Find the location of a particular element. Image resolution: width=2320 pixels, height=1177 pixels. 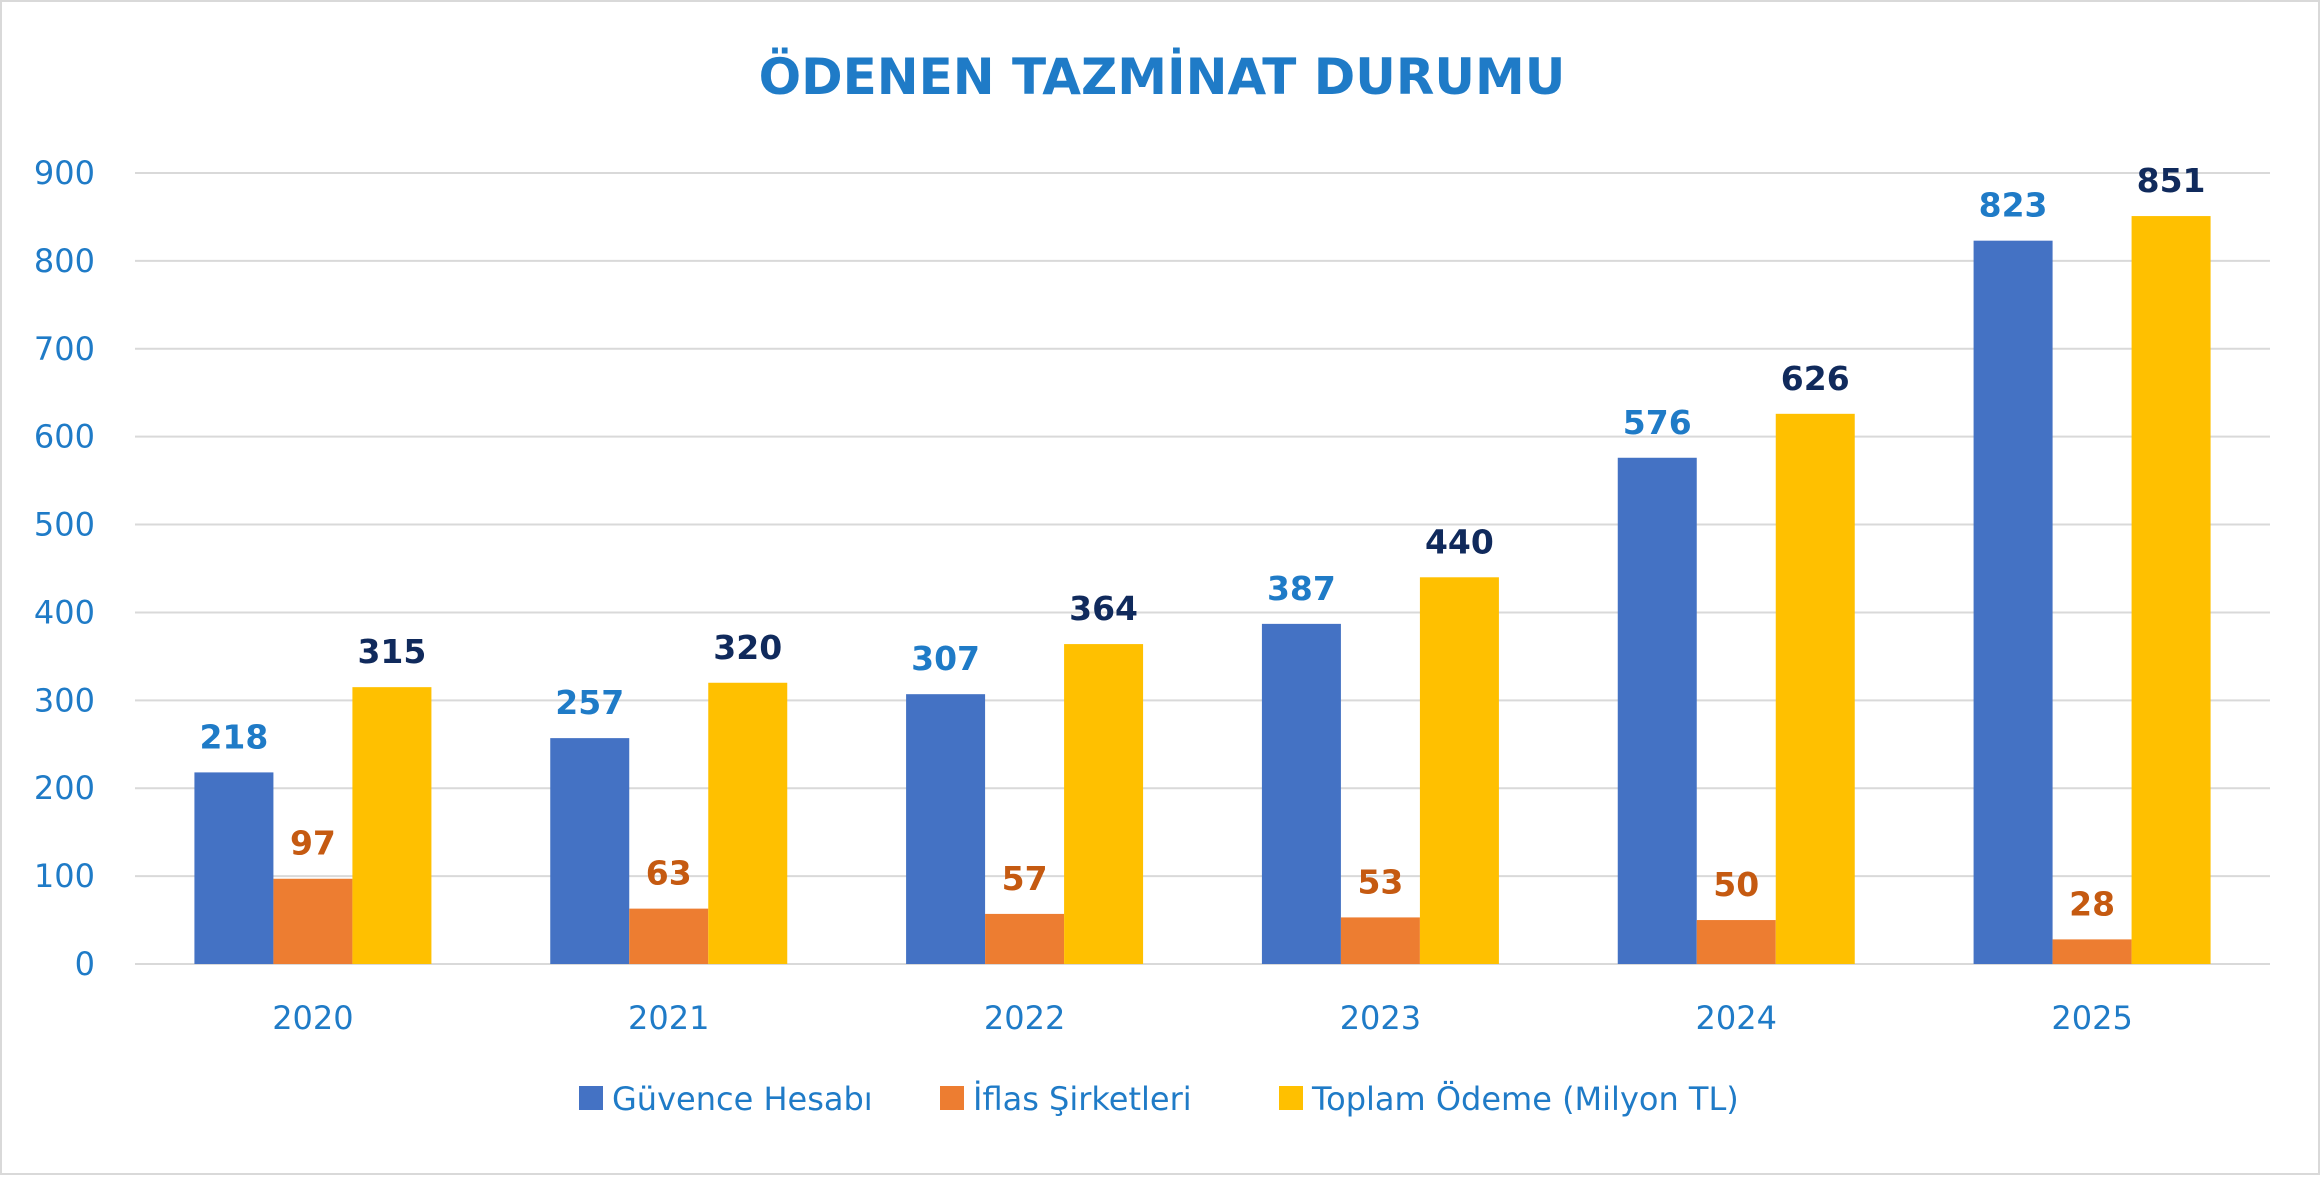

legend-item: İflas Şirketleri is located at coordinates (1066, 1099).